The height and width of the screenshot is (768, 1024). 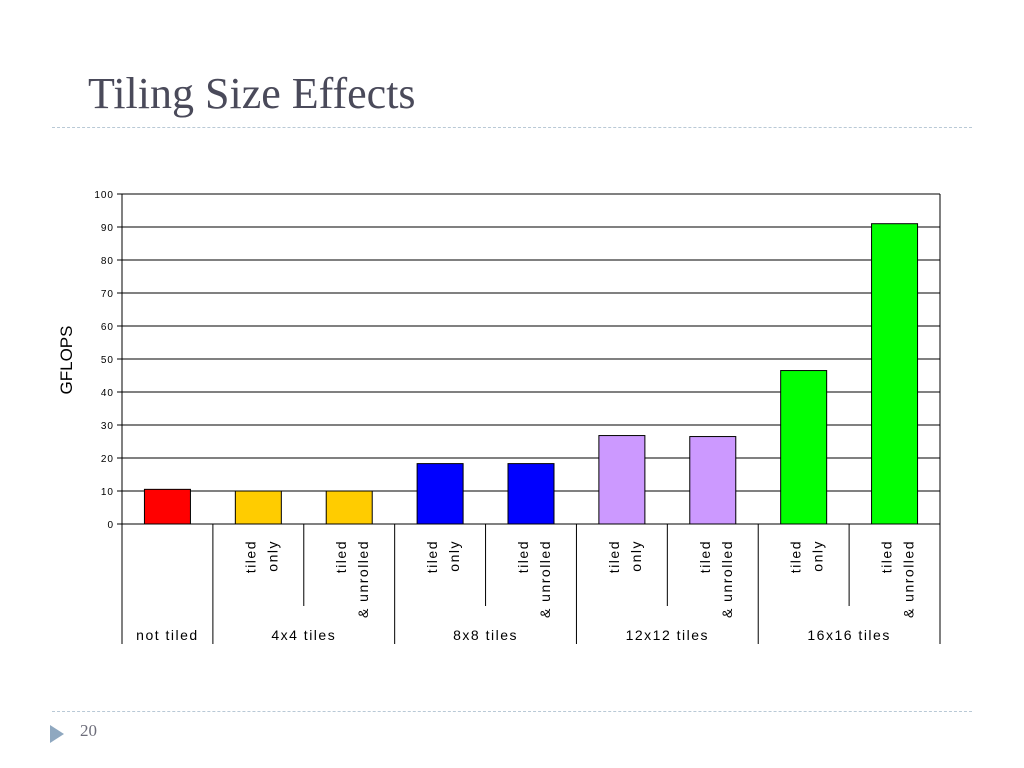 What do you see at coordinates (107, 294) in the screenshot?
I see `y-tick-label: 70` at bounding box center [107, 294].